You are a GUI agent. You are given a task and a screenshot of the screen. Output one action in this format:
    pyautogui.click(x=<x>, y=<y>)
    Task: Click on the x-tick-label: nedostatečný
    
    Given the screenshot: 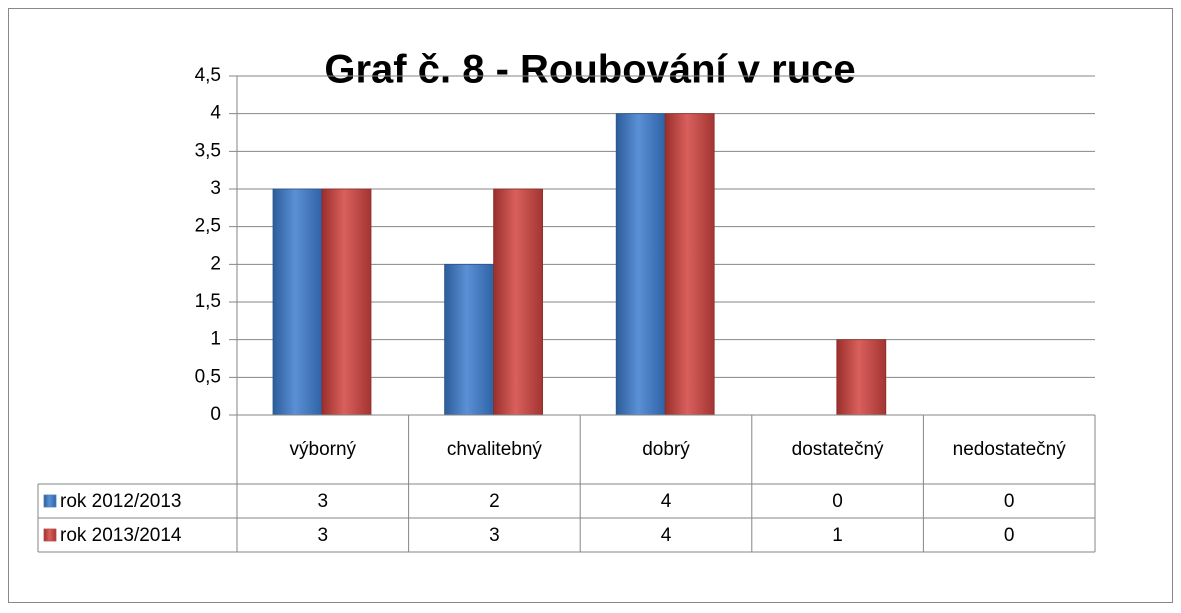 What is the action you would take?
    pyautogui.click(x=1009, y=449)
    